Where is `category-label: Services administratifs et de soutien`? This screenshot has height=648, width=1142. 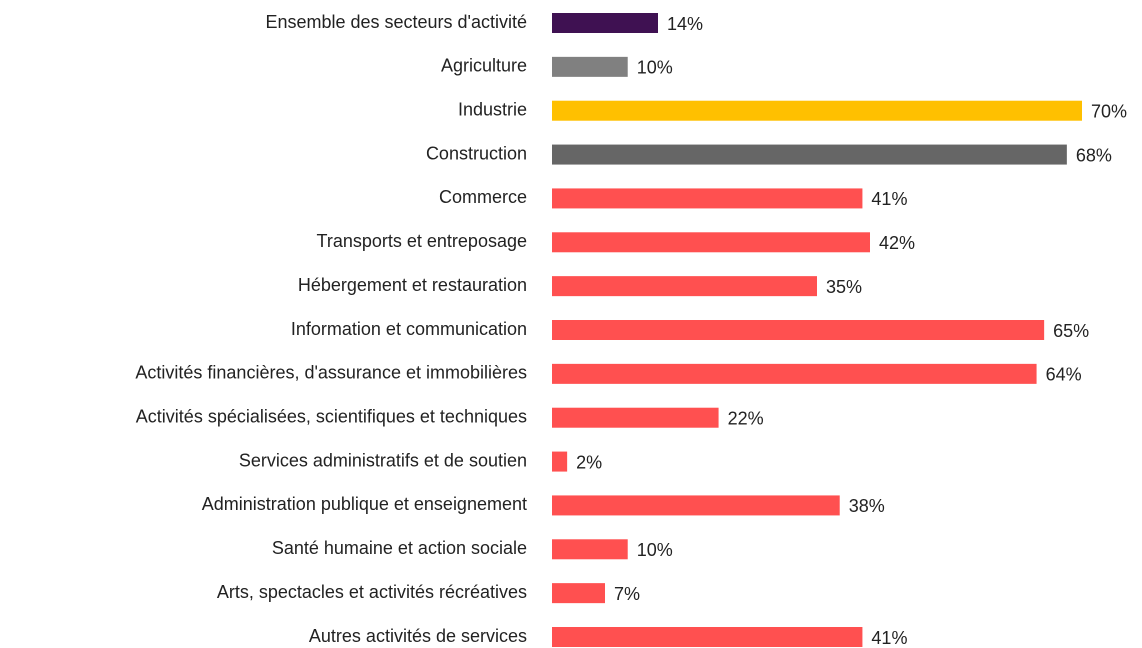 category-label: Services administratifs et de soutien is located at coordinates (383, 460).